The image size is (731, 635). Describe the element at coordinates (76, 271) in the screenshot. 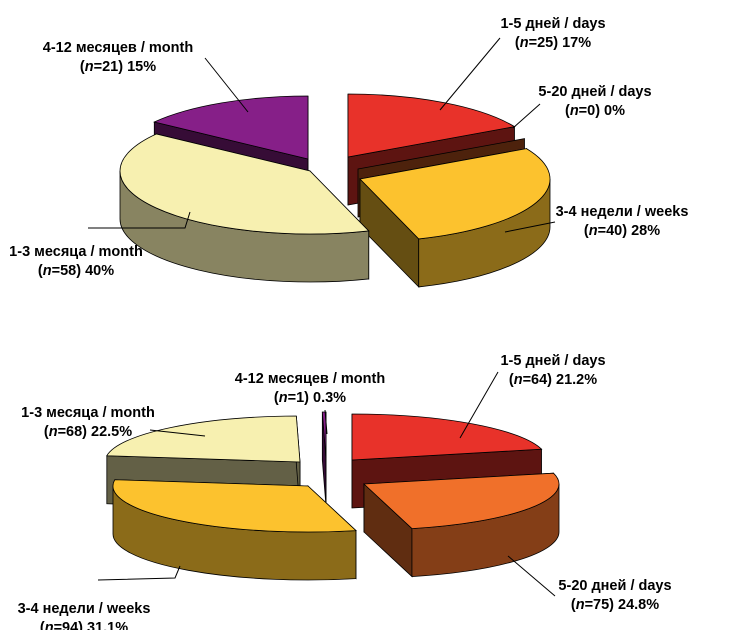

I see `count-percent-label: (n=58) 40%` at that location.